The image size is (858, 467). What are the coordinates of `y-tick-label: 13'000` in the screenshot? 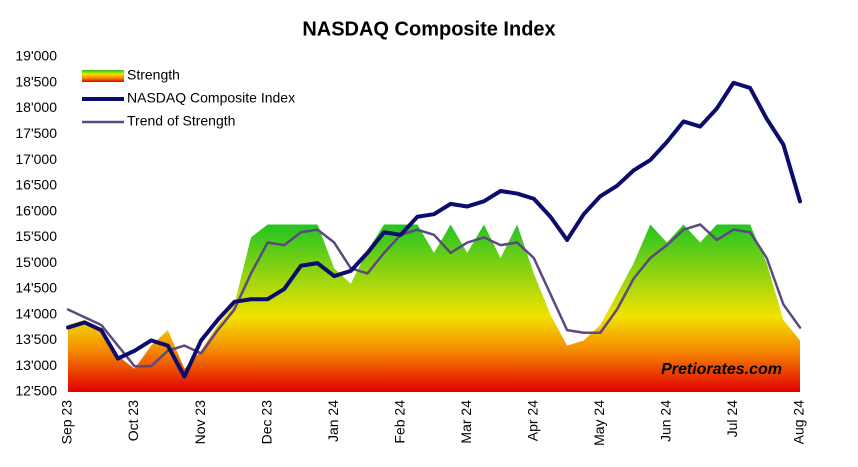 It's located at (36, 365).